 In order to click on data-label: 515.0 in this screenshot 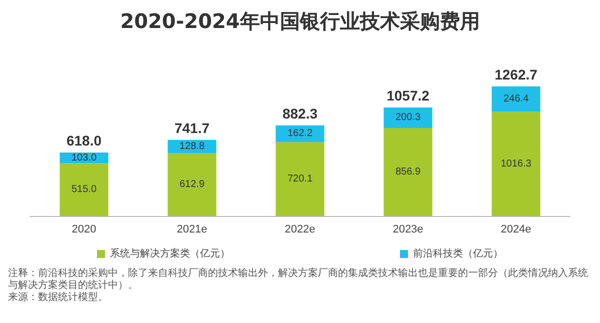, I will do `click(84, 190)`.